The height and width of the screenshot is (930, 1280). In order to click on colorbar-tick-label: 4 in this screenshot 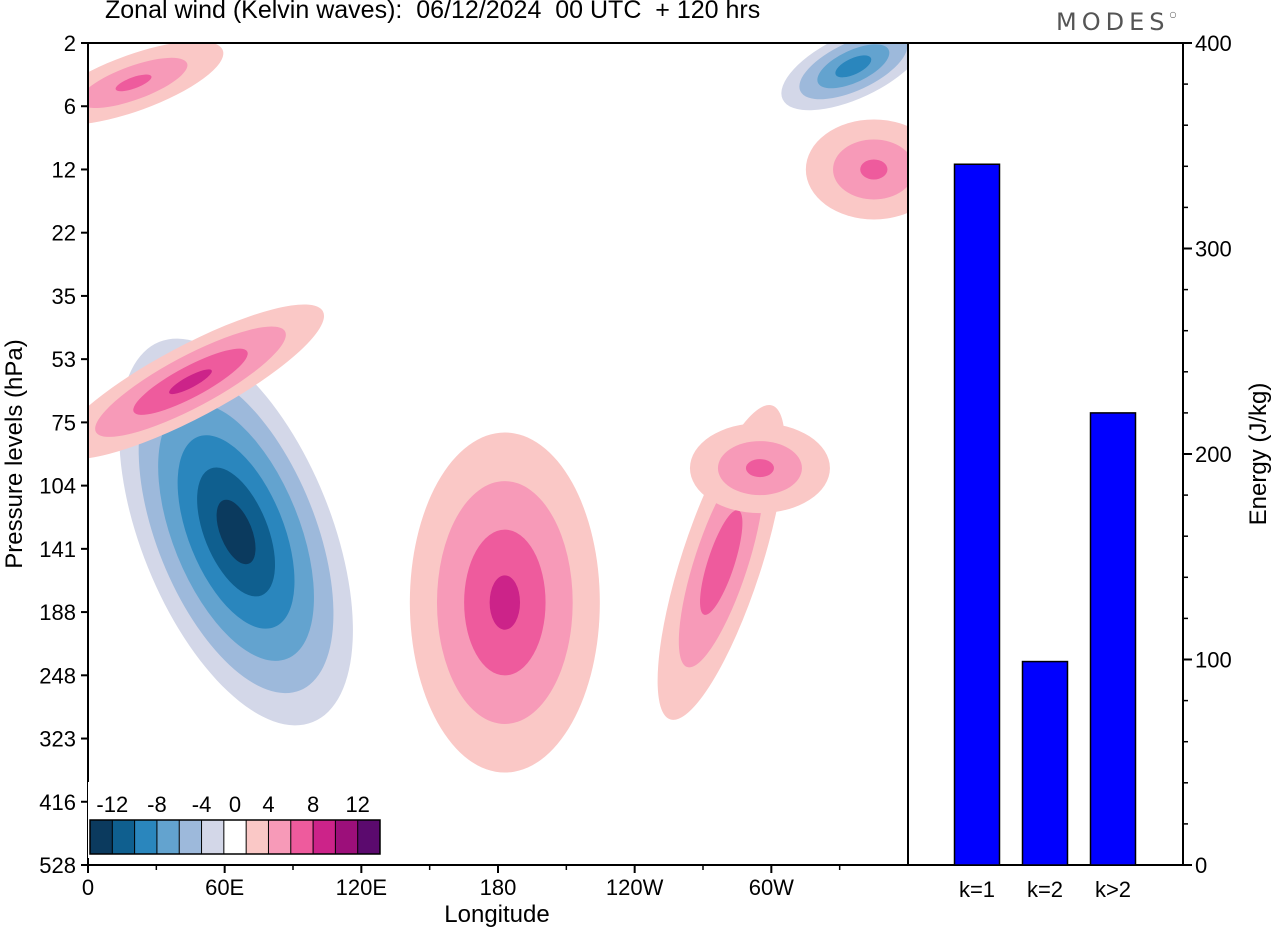, I will do `click(268, 804)`.